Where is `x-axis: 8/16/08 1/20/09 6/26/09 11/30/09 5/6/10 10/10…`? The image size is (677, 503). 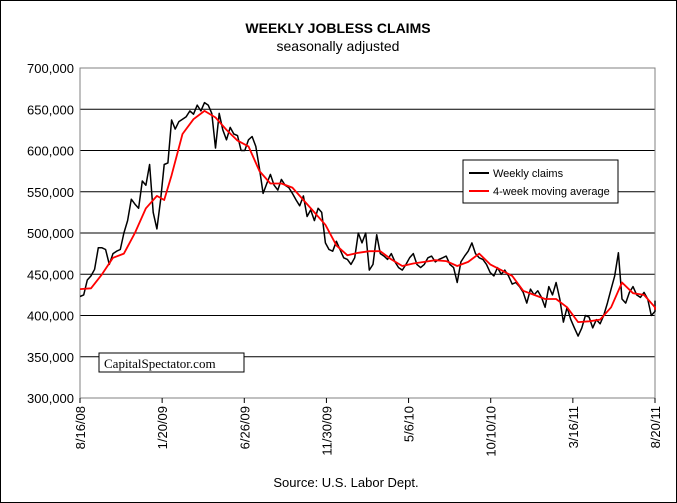 x-axis: 8/16/08 1/20/09 6/26/09 11/30/09 5/6/10 10/10… is located at coordinates (368, 427).